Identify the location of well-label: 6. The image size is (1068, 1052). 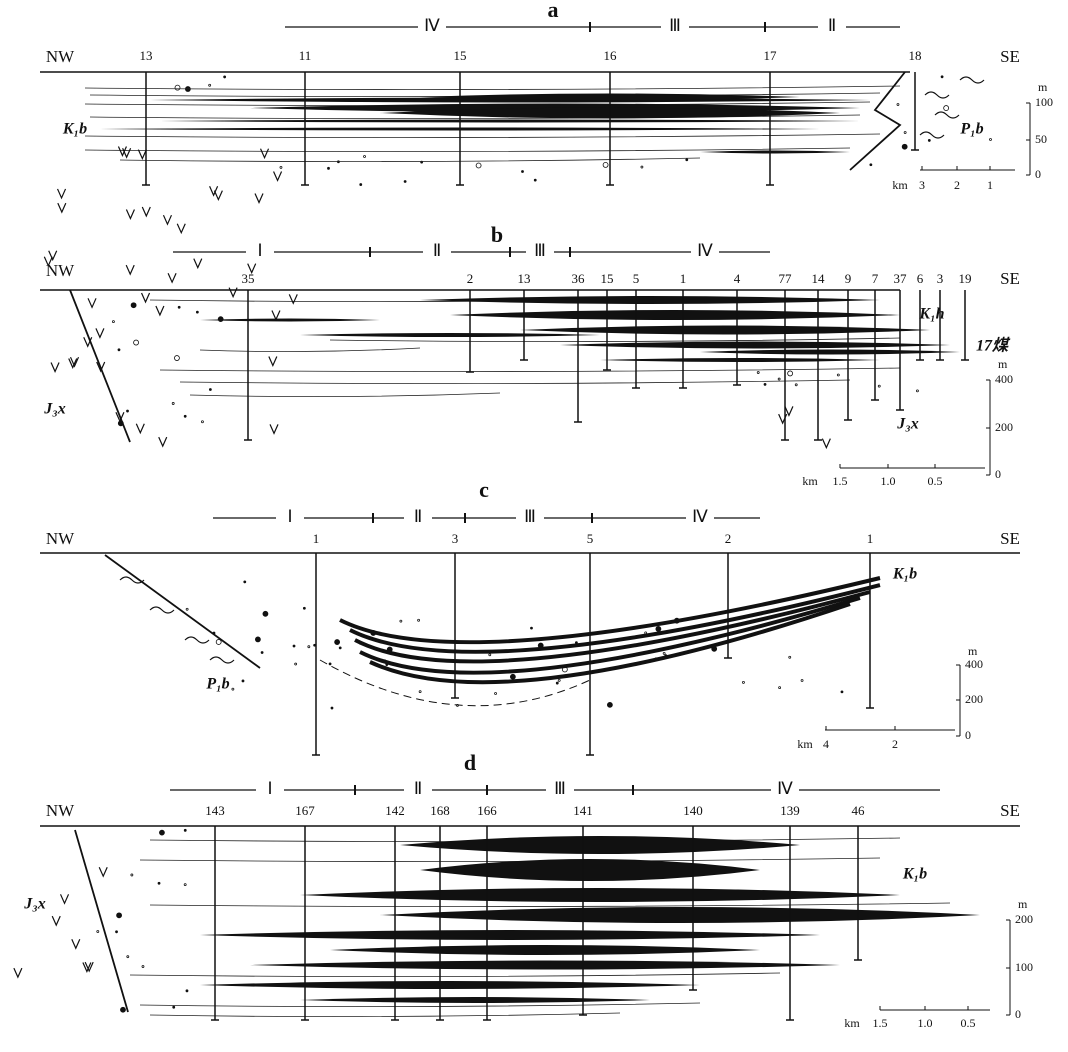
(920, 278).